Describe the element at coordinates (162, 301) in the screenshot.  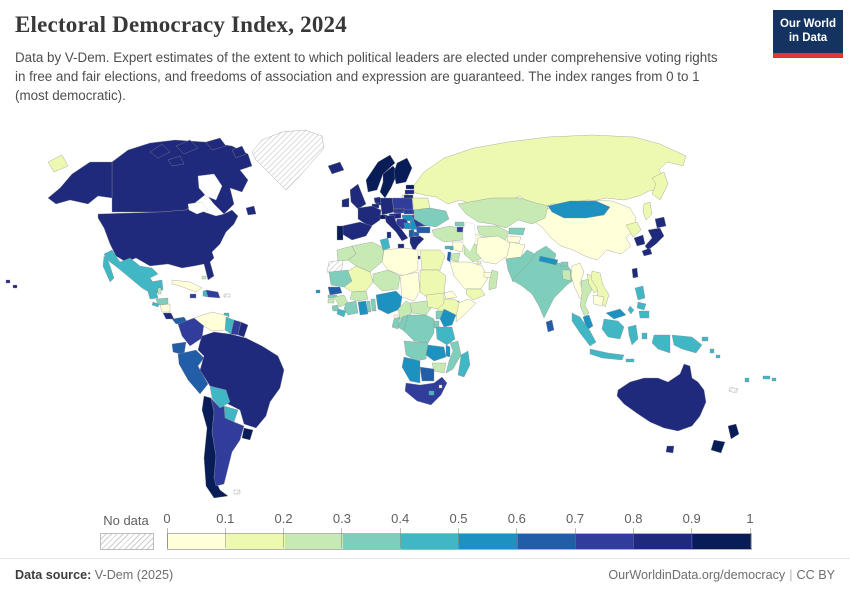
I see `country-honduras` at that location.